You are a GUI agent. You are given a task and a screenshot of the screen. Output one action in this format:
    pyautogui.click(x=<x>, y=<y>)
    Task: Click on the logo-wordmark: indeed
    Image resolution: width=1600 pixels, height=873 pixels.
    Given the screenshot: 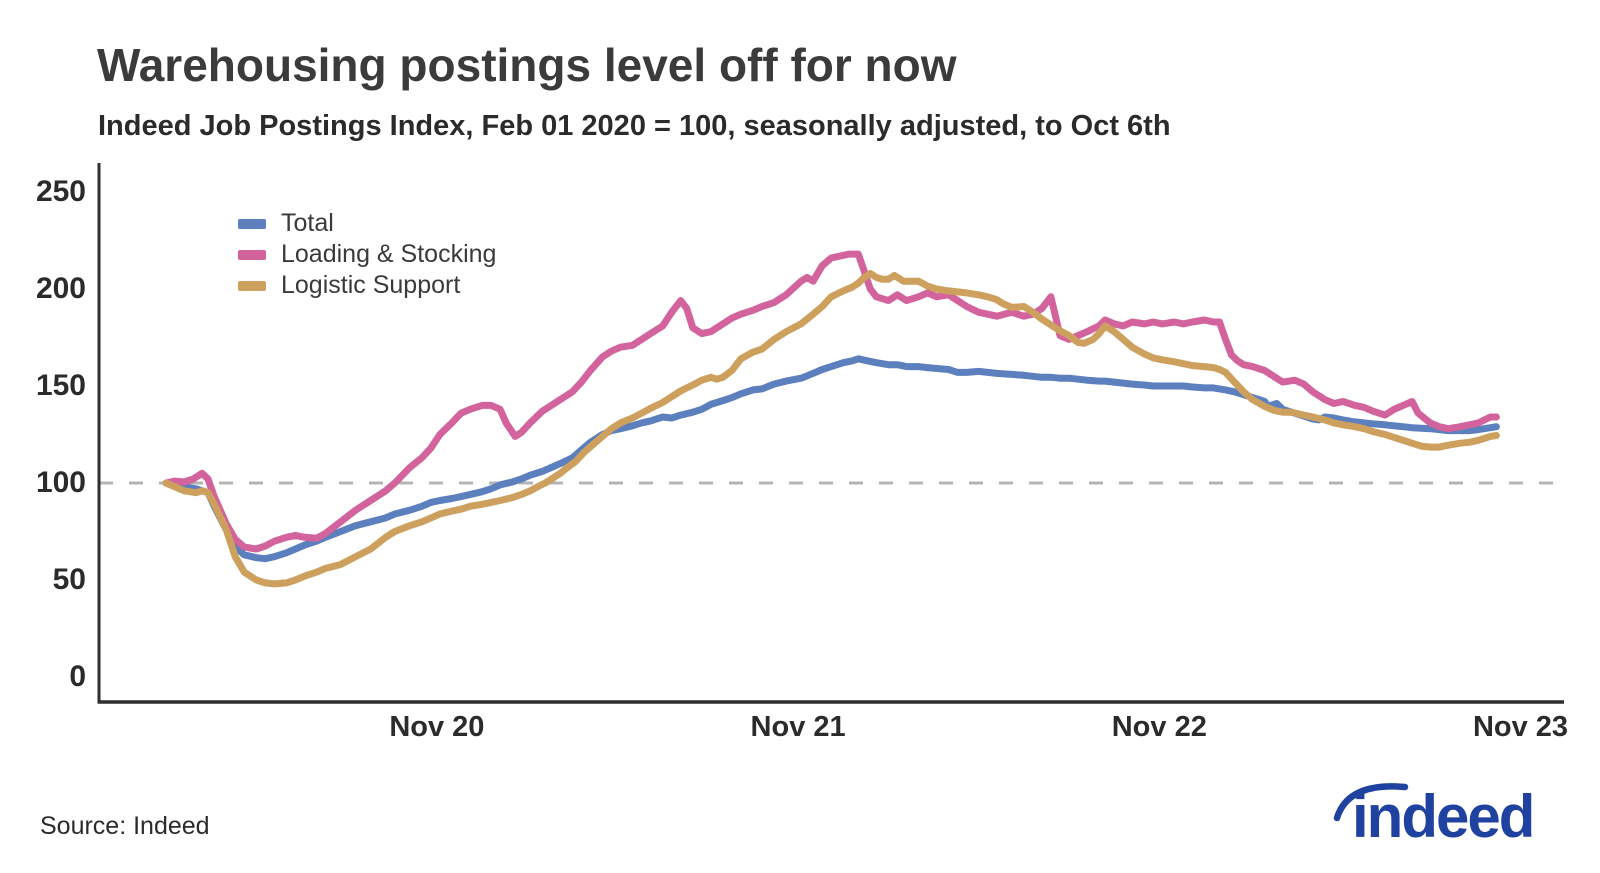 What is the action you would take?
    pyautogui.click(x=1443, y=816)
    